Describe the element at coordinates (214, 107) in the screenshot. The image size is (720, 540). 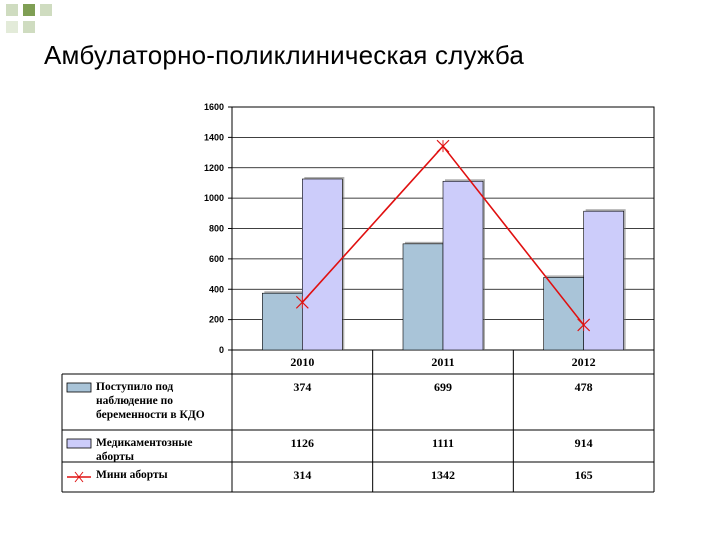
I see `y-tick-label: 1600` at that location.